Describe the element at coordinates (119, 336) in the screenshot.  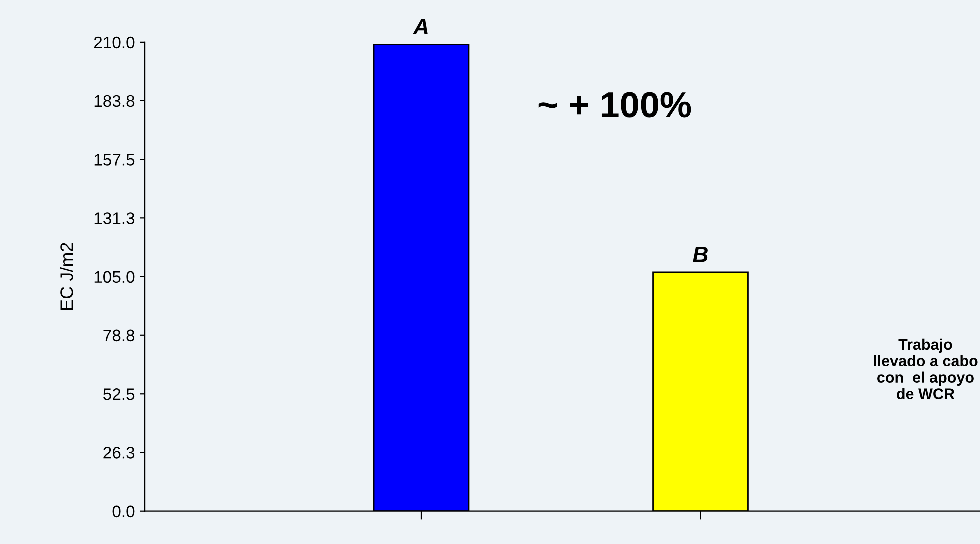
I see `y-tick-label: 78.8` at that location.